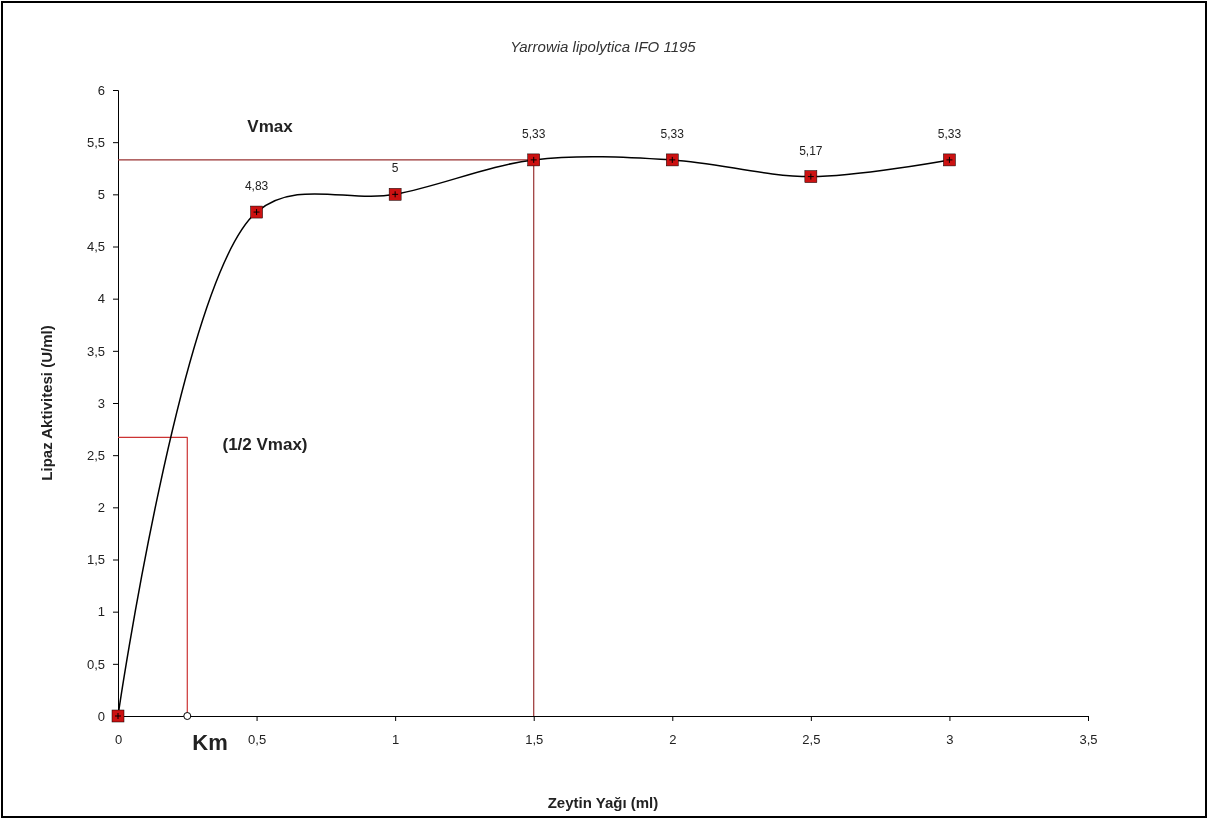  What do you see at coordinates (396, 740) in the screenshot?
I see `x-tick-label: 1` at bounding box center [396, 740].